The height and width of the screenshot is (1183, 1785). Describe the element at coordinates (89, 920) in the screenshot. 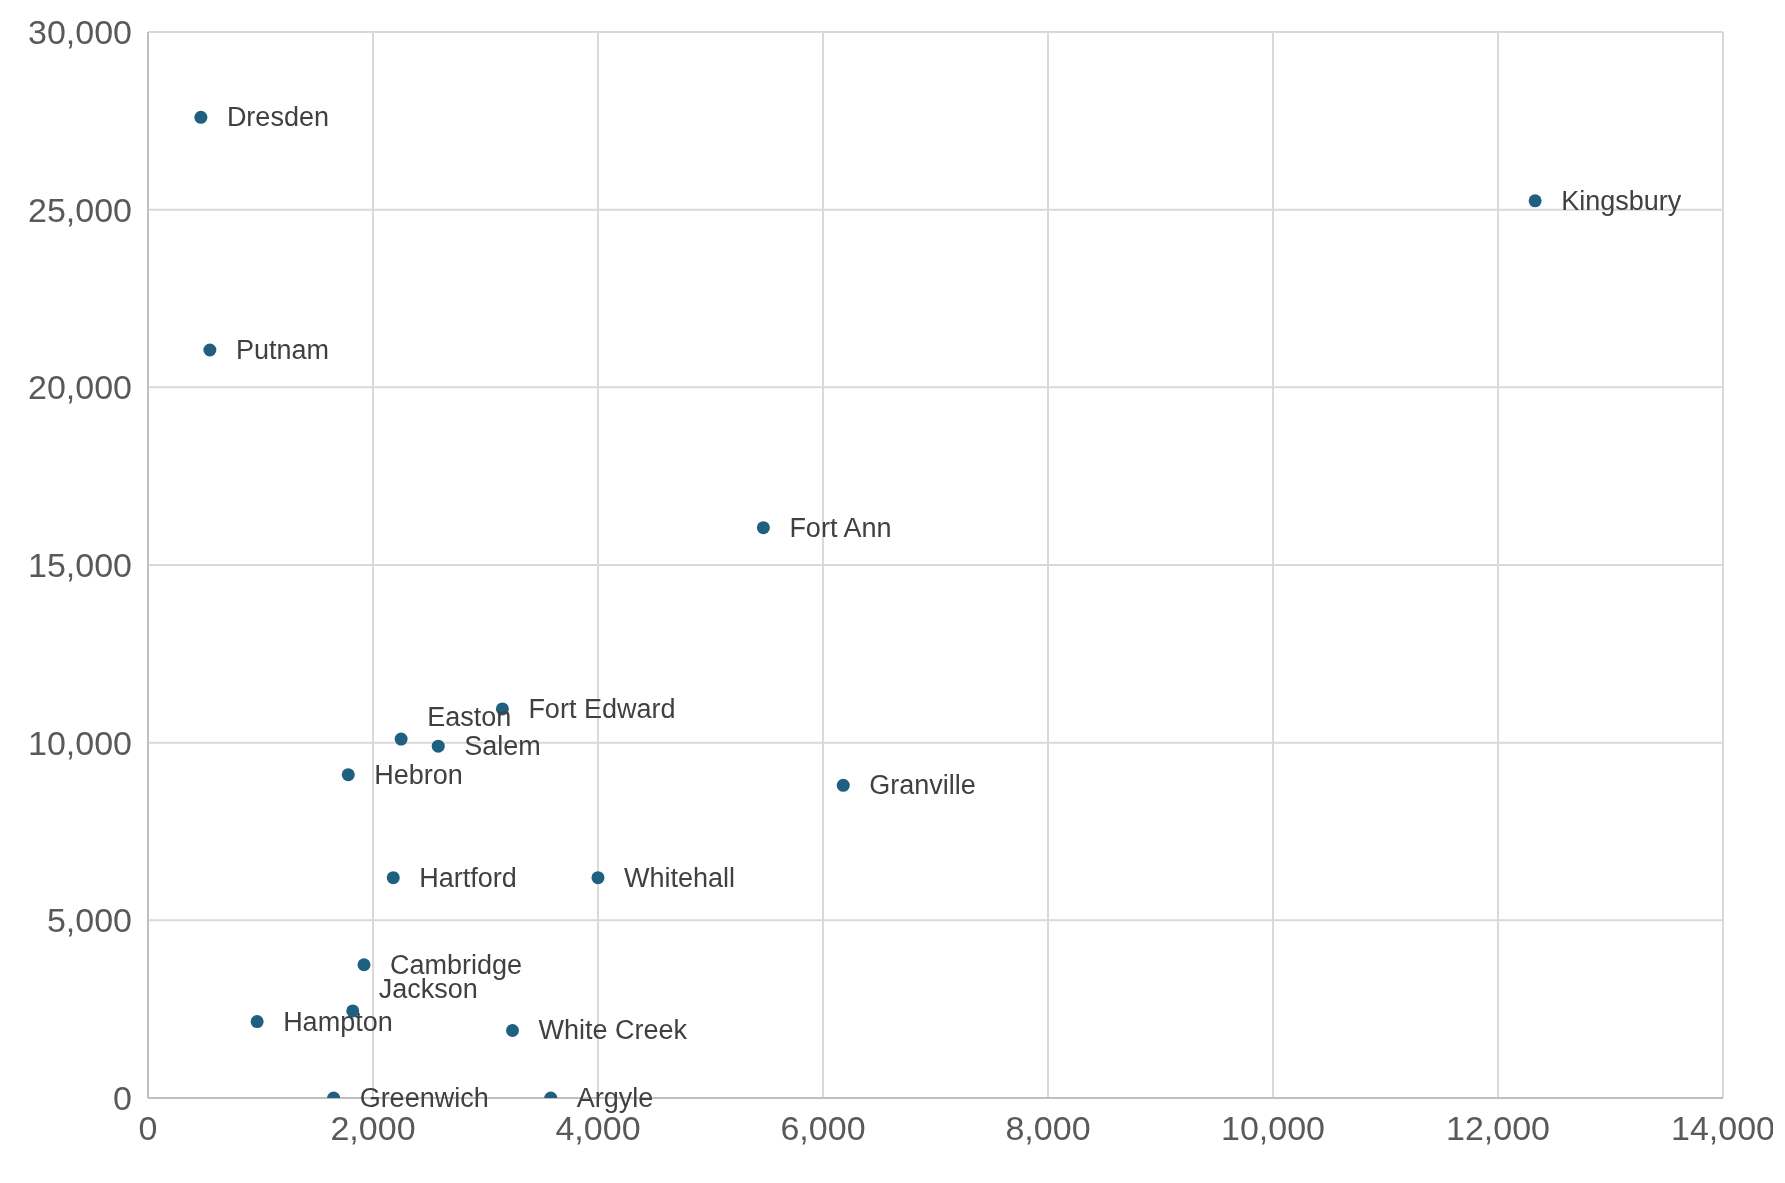

I see `y-tick-label: 5,000` at that location.